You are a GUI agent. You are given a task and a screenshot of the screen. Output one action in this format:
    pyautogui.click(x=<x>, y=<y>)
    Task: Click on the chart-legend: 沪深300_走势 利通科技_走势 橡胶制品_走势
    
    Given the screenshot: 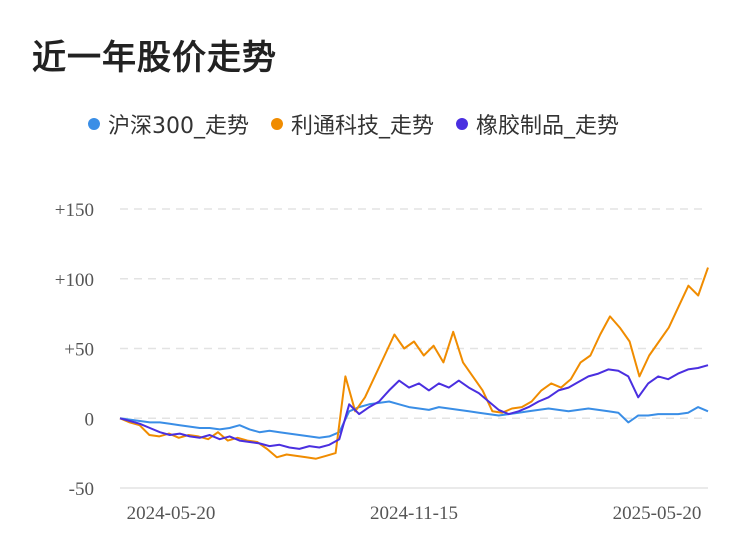 What is the action you would take?
    pyautogui.click(x=364, y=124)
    